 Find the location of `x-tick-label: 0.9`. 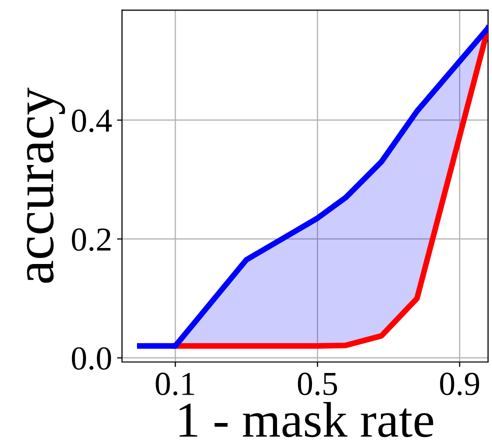

x-tick-label: 0.9 is located at coordinates (460, 384).